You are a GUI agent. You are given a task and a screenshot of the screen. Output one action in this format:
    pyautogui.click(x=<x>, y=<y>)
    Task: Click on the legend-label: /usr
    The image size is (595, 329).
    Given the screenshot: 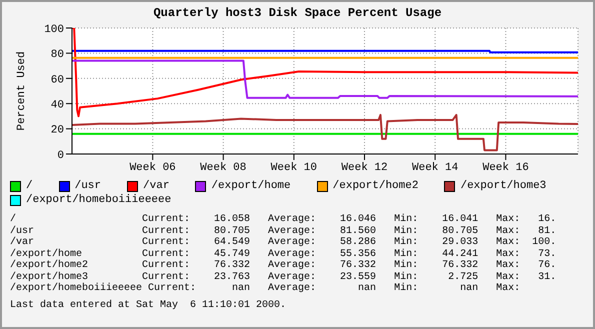 What is the action you would take?
    pyautogui.click(x=88, y=186)
    